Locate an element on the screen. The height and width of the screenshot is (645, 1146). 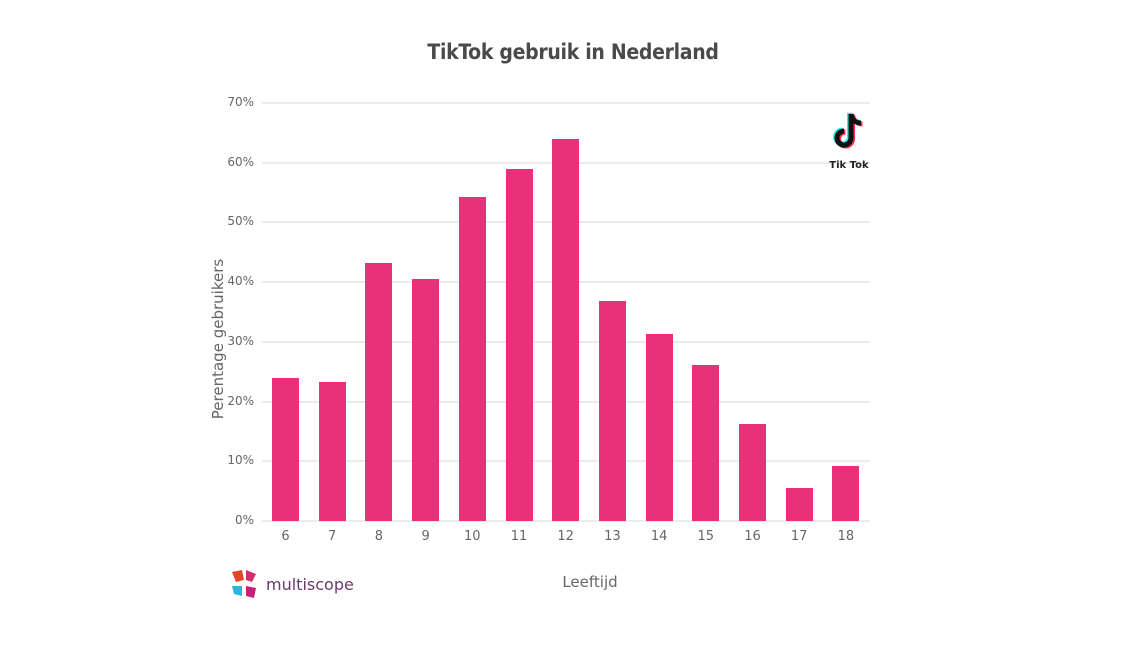
tiktok-logo: Tik Tok is located at coordinates (849, 140).